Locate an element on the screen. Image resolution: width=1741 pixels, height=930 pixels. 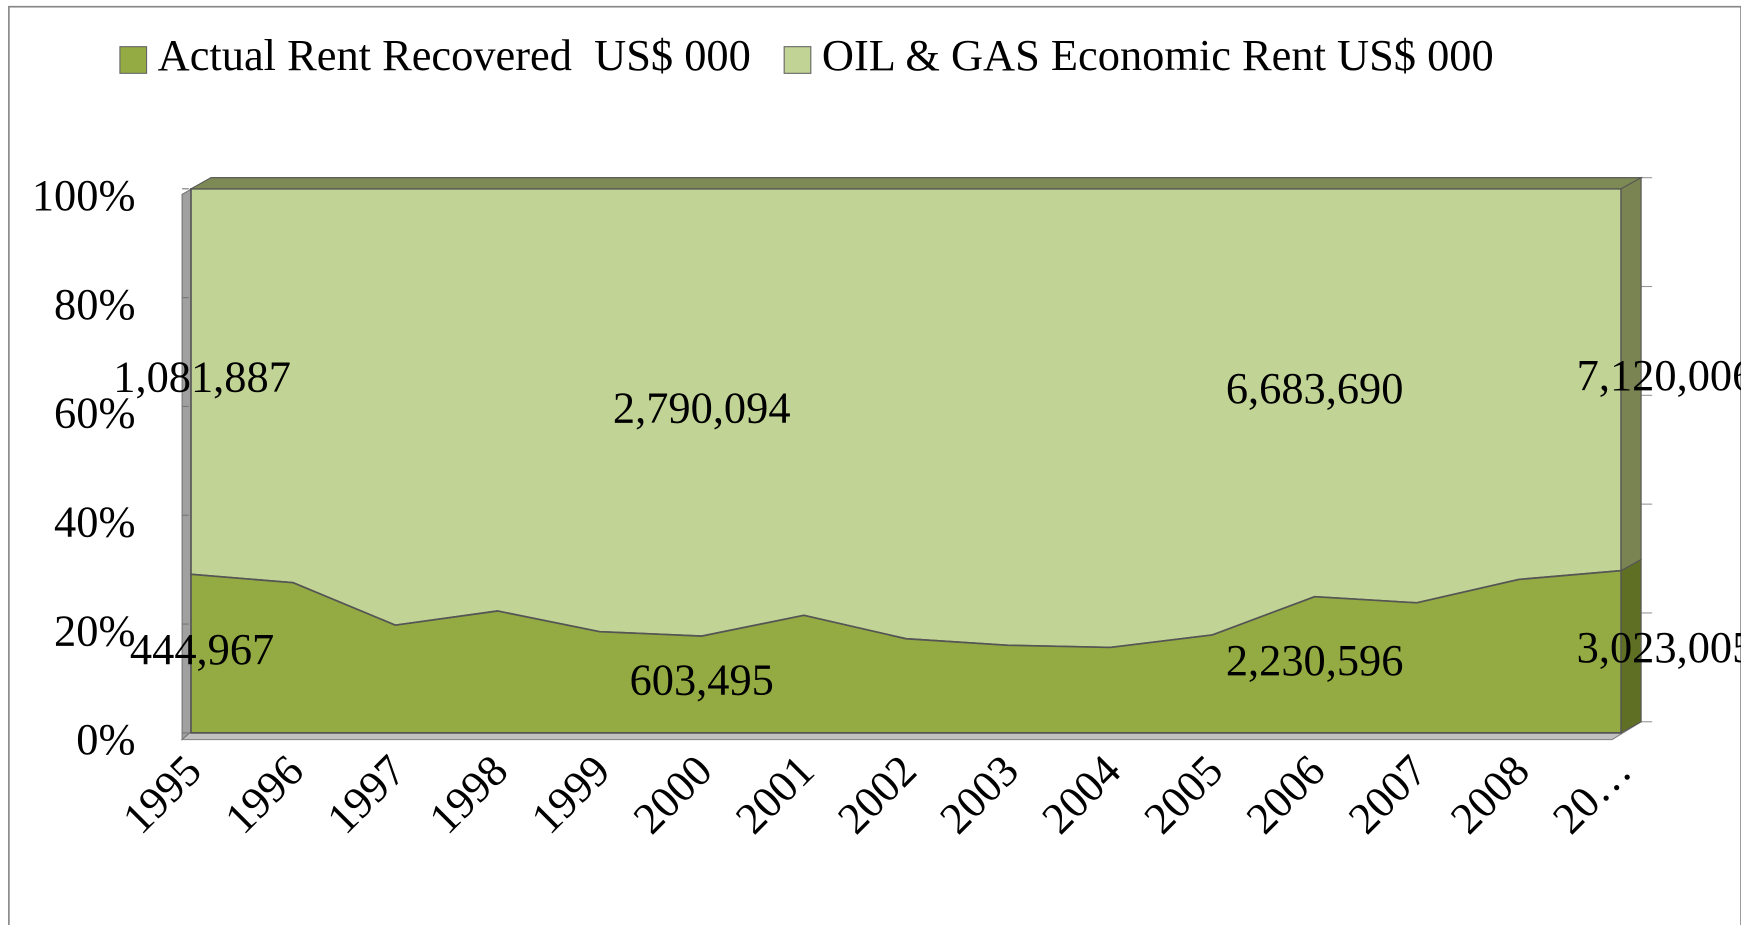
side-face is located at coordinates (1631, 646).